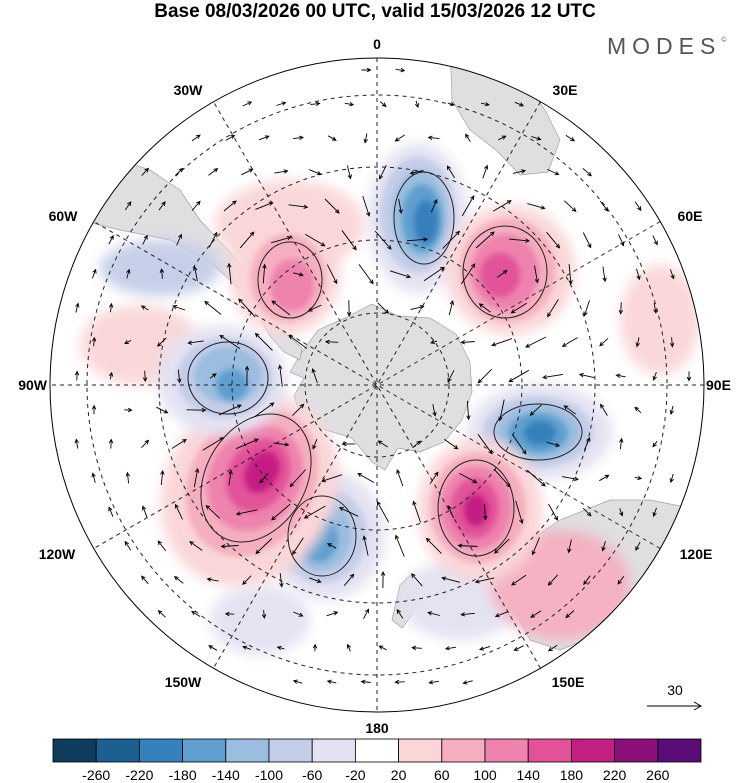 This screenshot has height=783, width=750. What do you see at coordinates (285, 275) in the screenshot?
I see `anomaly-drake-positive` at bounding box center [285, 275].